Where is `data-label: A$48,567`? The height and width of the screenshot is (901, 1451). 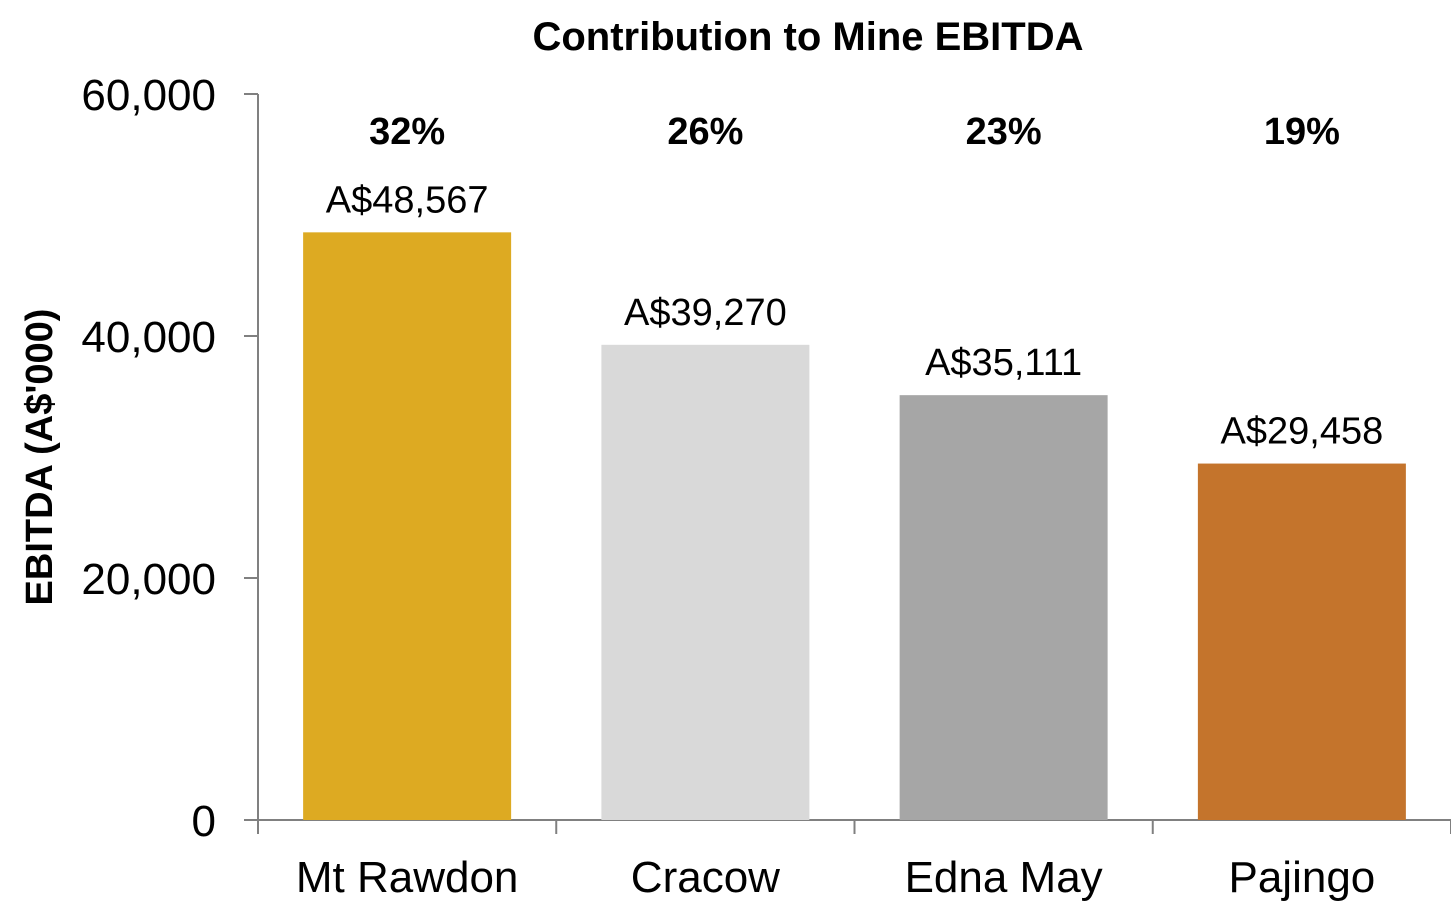 data-label: A$48,567 is located at coordinates (407, 200).